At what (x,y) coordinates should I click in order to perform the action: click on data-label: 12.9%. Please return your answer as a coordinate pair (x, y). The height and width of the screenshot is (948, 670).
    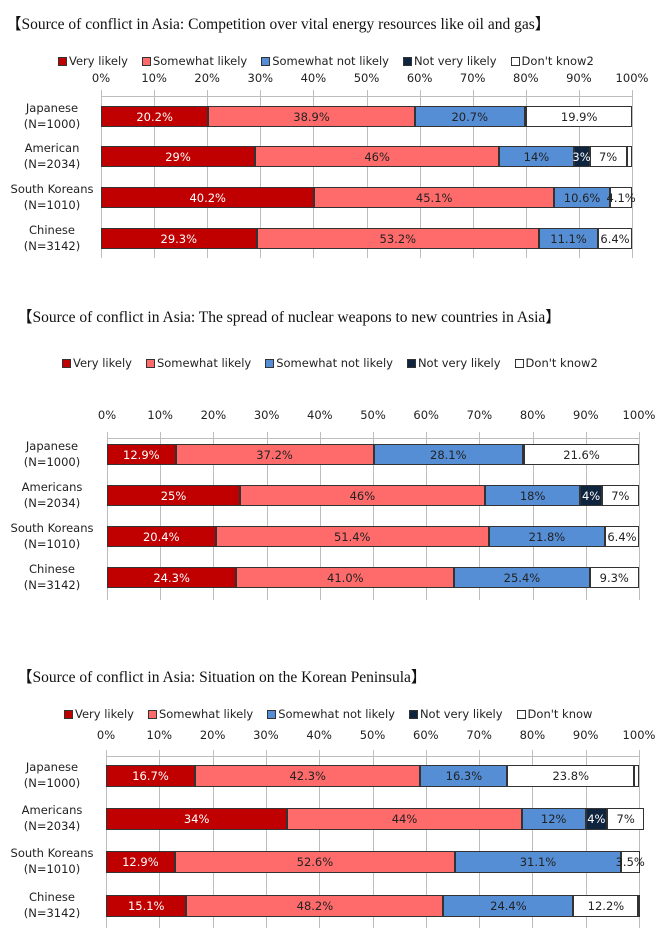
    Looking at the image, I should click on (141, 454).